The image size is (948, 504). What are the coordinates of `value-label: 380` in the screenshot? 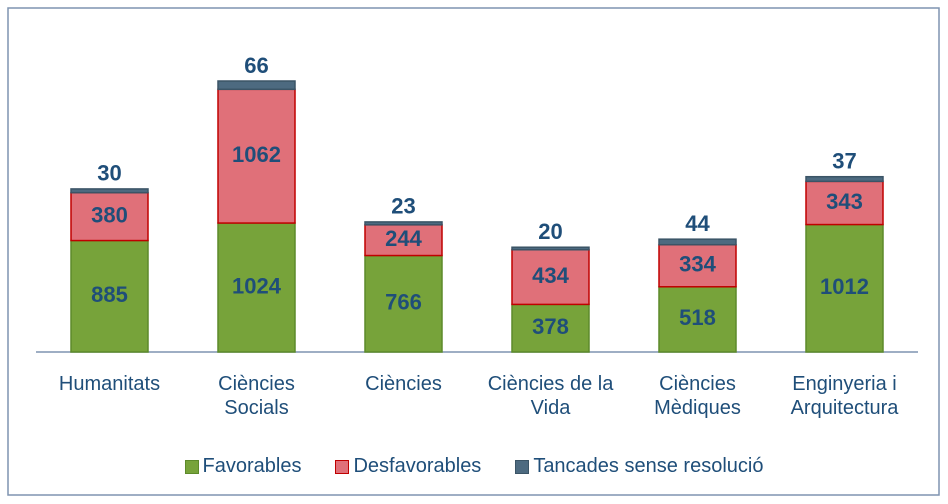 It's located at (109, 214).